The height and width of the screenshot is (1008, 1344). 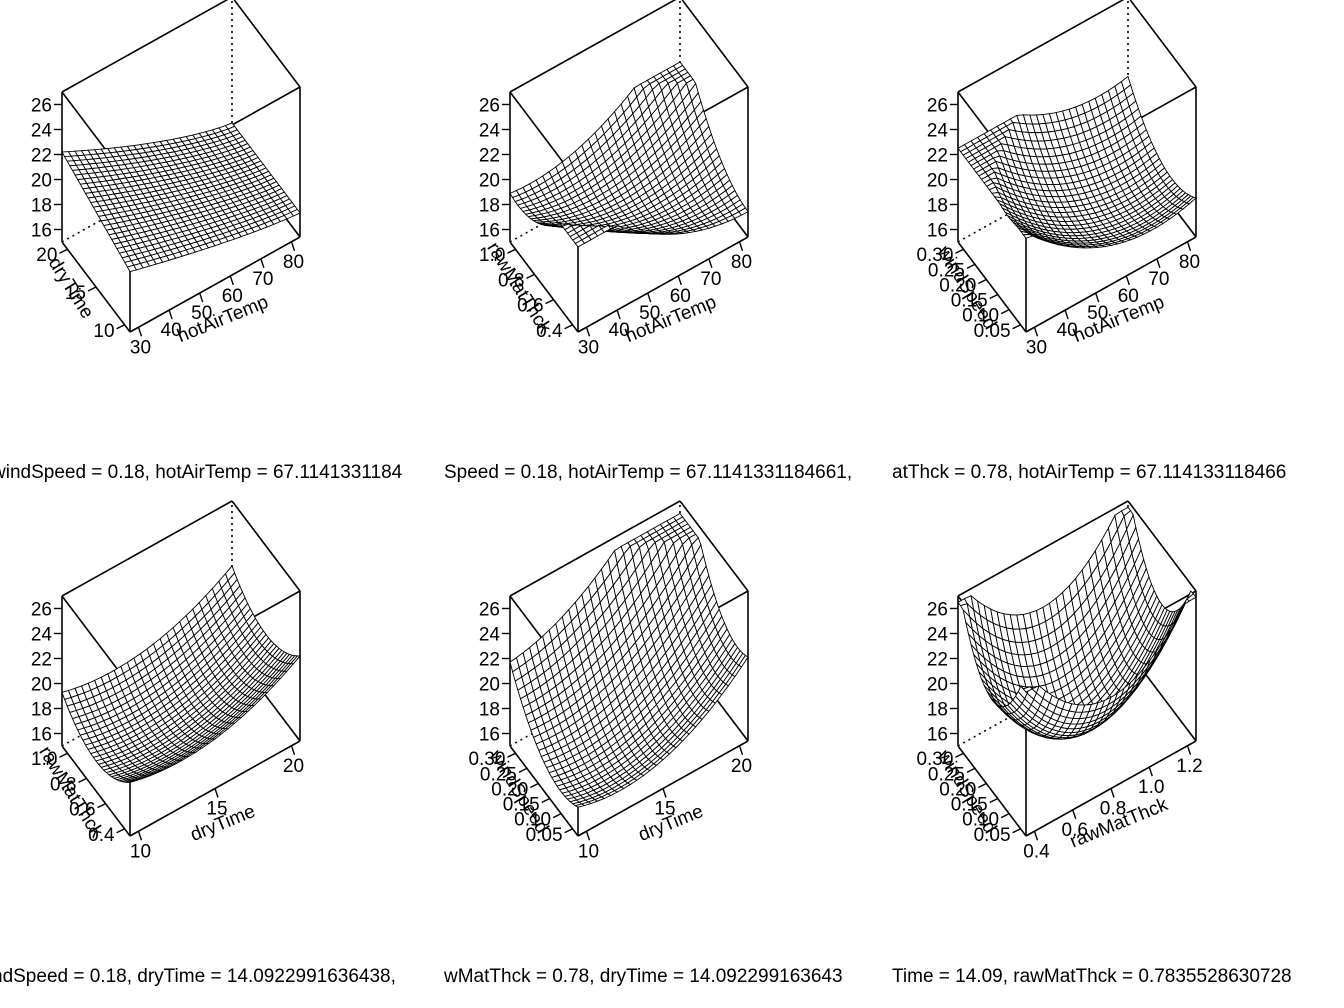 I want to click on y-axis-label: dryTime, so click(x=71, y=288).